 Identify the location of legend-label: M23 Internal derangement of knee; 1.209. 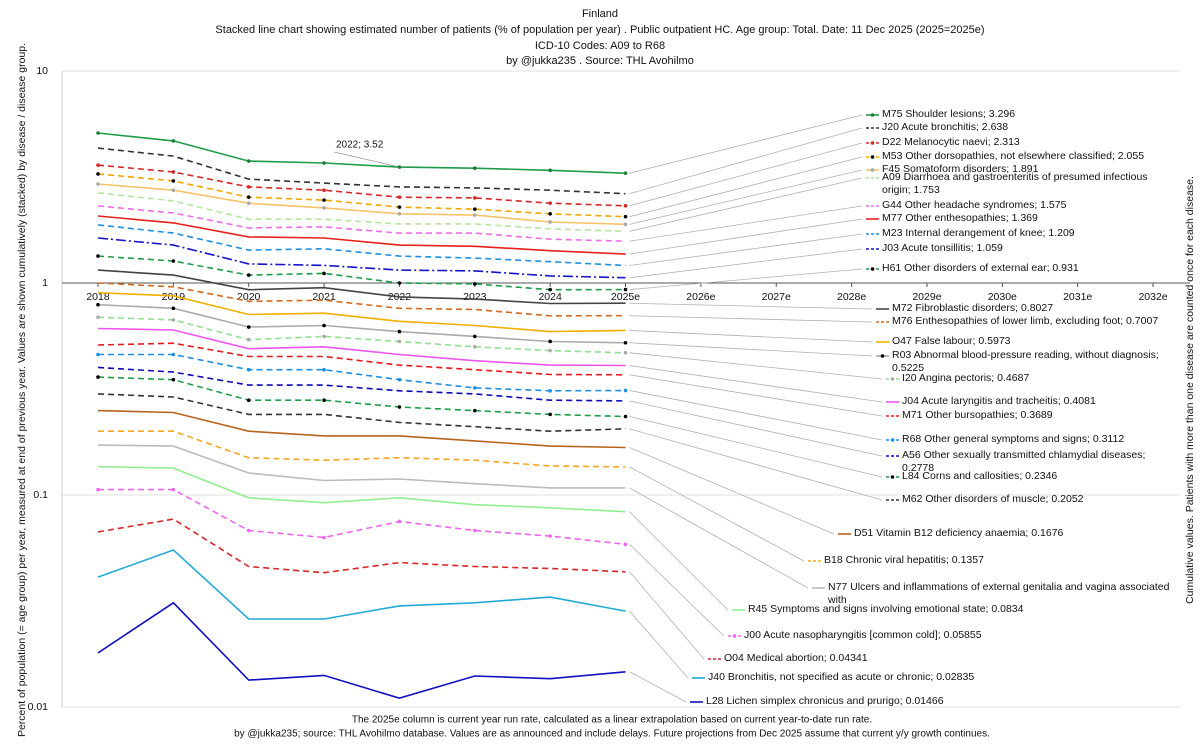
(978, 233).